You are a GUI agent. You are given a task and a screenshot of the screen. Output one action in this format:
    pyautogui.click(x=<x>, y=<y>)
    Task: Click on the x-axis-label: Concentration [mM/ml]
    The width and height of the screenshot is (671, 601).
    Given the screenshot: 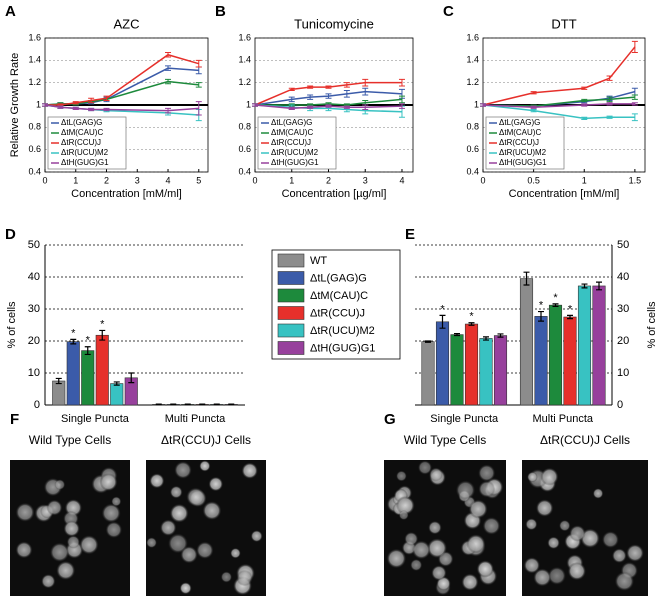 What is the action you would take?
    pyautogui.click(x=564, y=194)
    